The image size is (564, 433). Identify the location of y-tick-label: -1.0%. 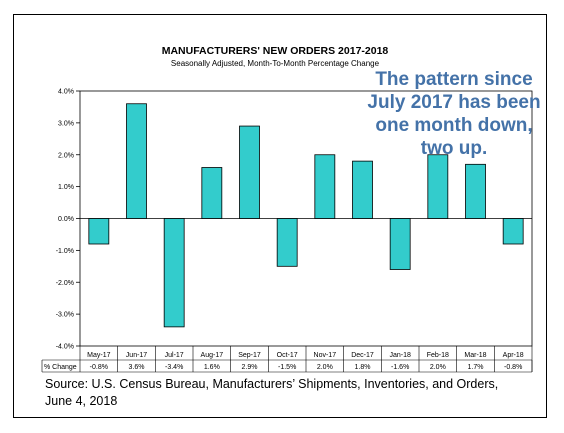
(65, 251).